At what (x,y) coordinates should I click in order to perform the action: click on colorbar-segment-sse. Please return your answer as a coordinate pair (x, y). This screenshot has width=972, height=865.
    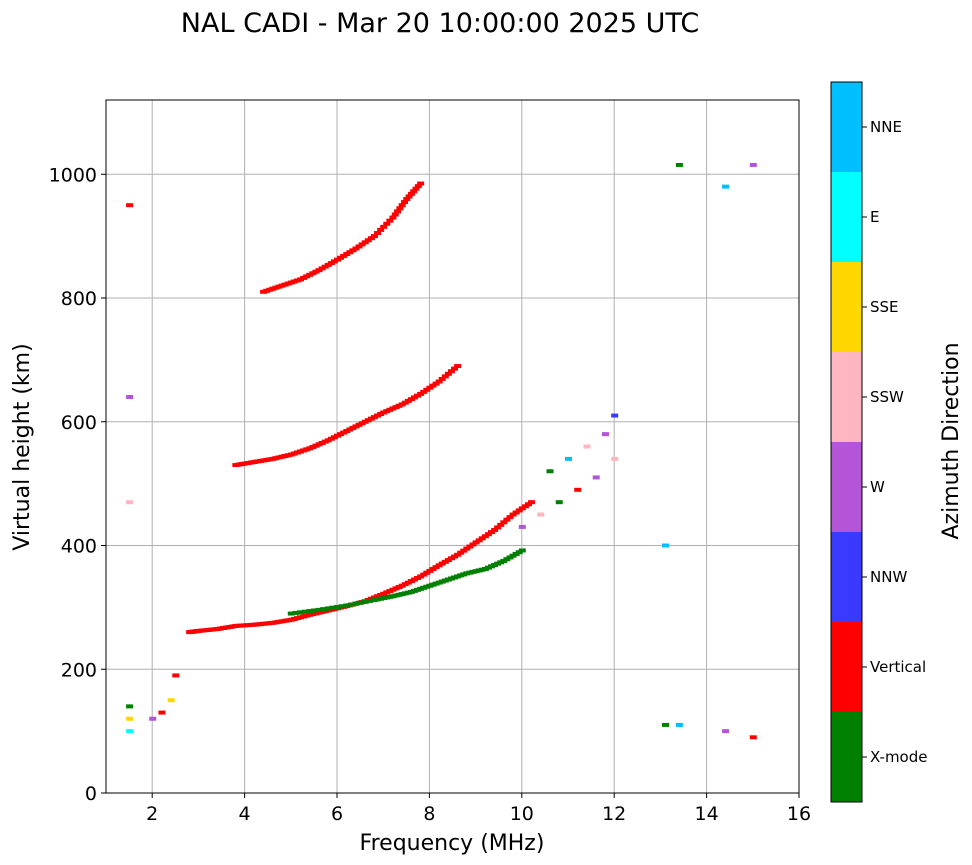
    Looking at the image, I should click on (846, 307).